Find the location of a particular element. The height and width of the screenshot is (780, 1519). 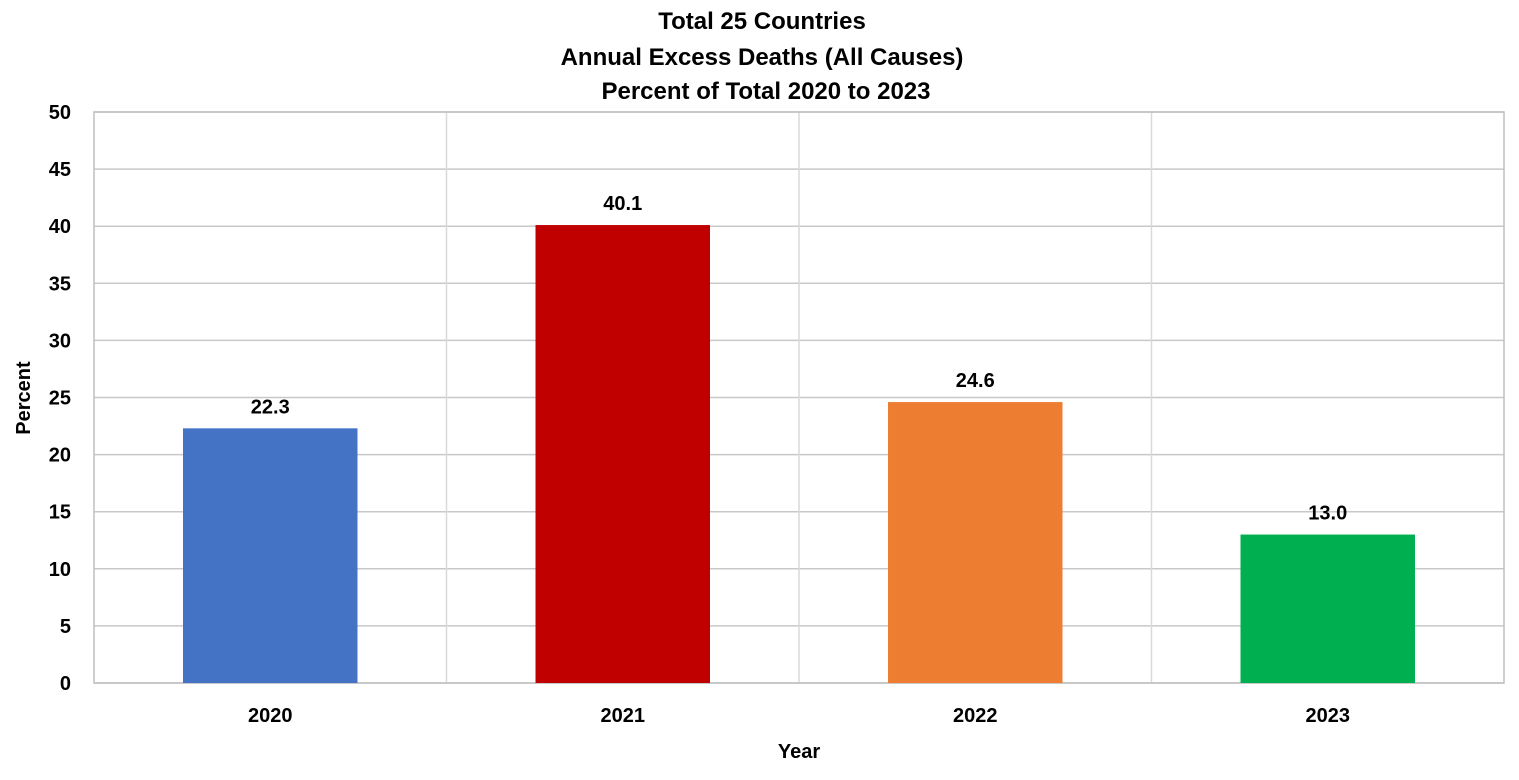

y-tick-label-45: 45 is located at coordinates (60, 170).